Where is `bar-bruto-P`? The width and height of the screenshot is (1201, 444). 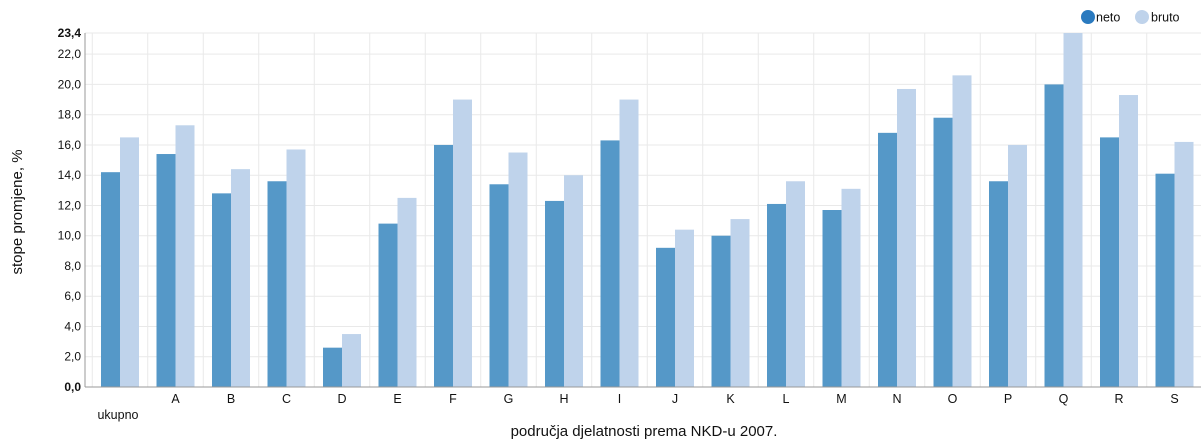 bar-bruto-P is located at coordinates (1017, 265).